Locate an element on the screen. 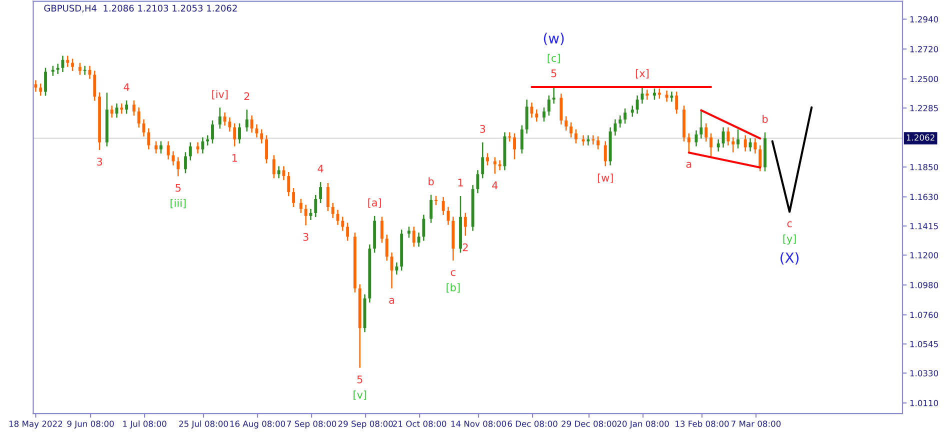  y-tick-label: 1.2500 is located at coordinates (924, 79).